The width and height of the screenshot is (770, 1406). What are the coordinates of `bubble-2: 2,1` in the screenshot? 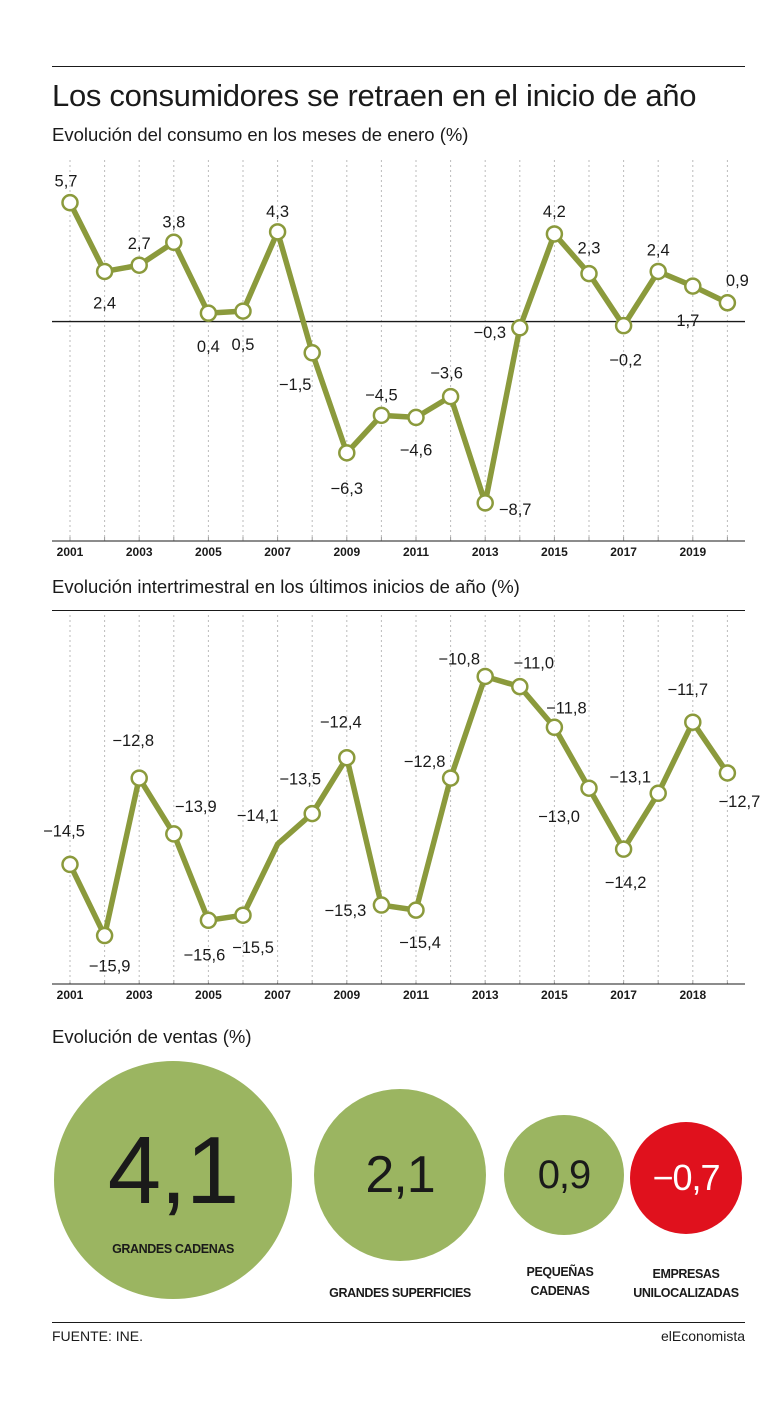 It's located at (400, 1175).